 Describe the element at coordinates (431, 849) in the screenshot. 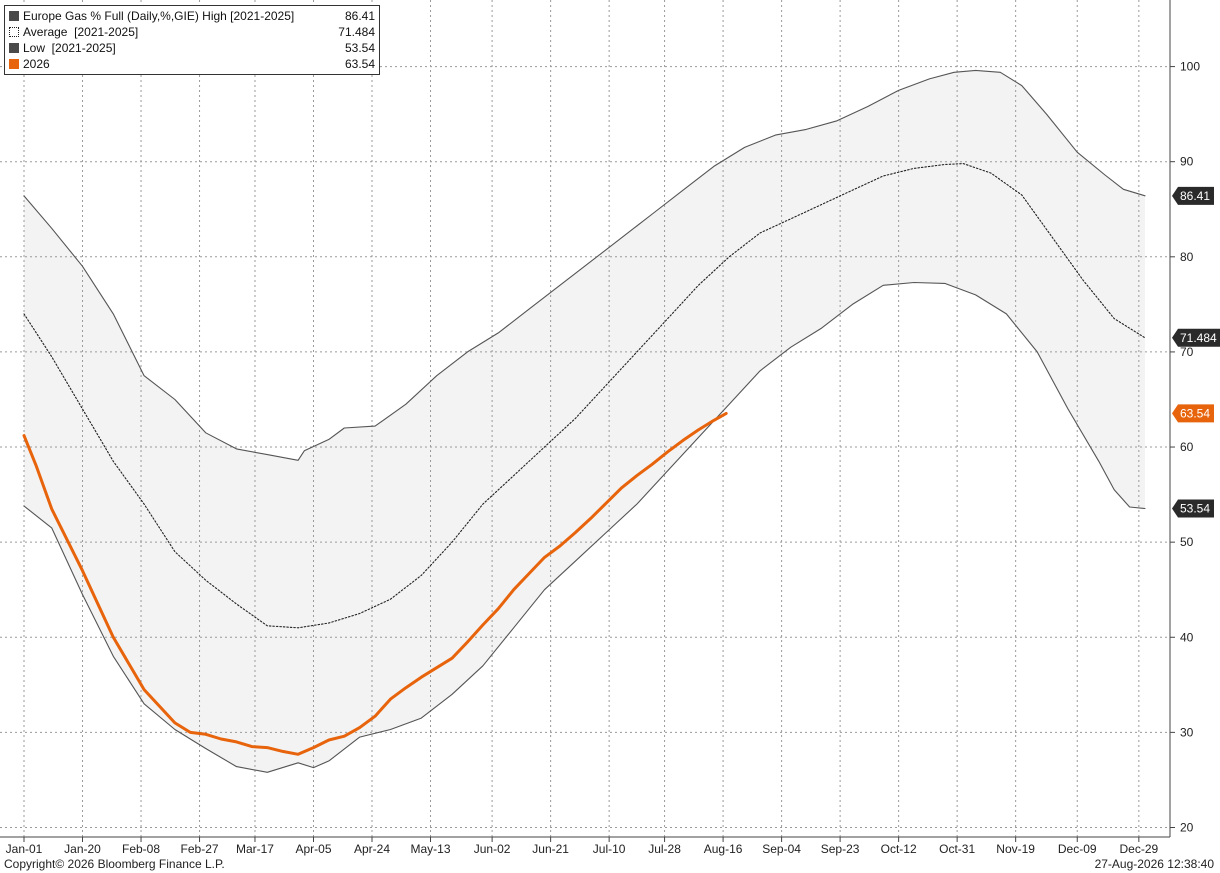

I see `x-tick-label: May-13` at that location.